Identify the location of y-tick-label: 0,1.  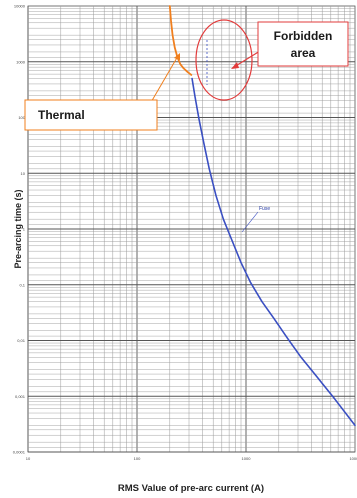
(22, 284).